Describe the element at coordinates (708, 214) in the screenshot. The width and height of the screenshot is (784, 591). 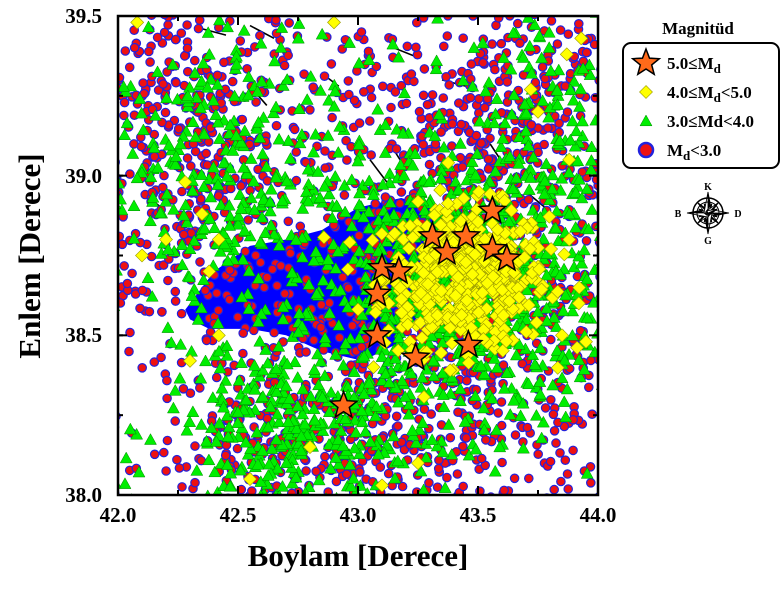
I see `compass-rose-icon: K G D B` at that location.